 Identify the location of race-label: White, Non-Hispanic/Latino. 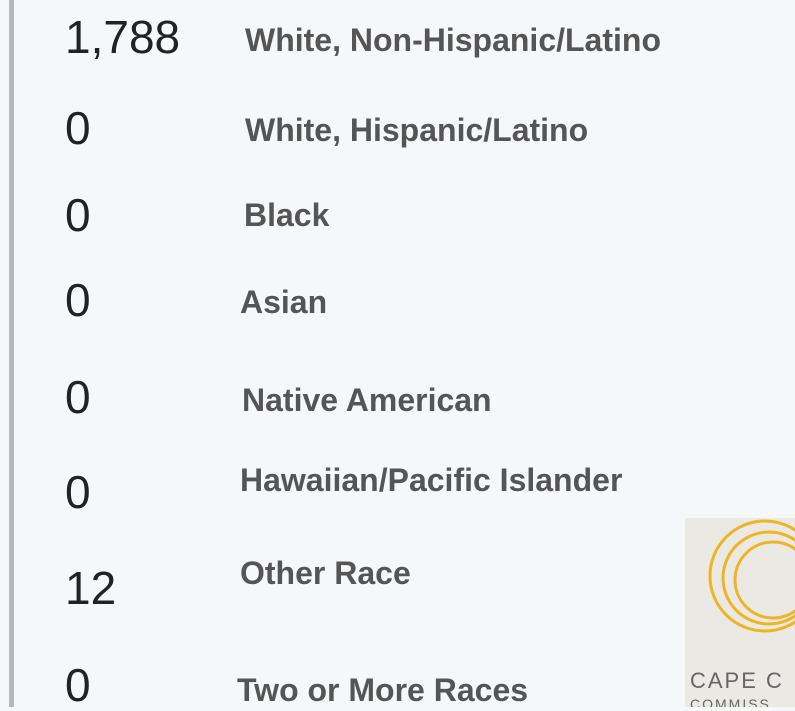
(453, 40).